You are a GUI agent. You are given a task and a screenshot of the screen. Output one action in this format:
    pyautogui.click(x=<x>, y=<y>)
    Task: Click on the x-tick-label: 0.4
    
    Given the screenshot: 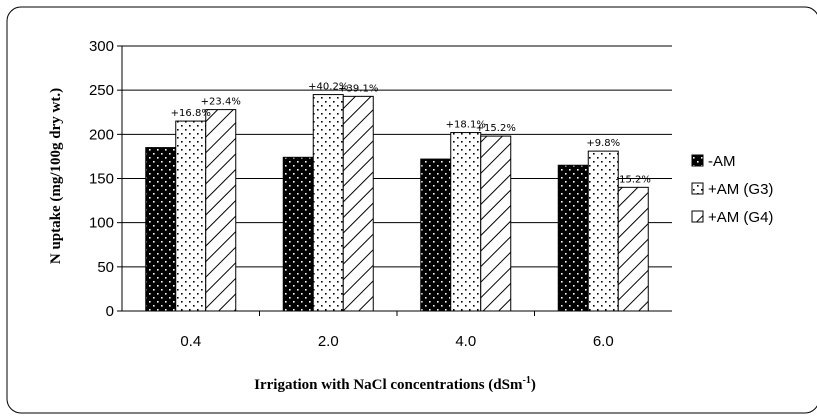 What is the action you would take?
    pyautogui.click(x=190, y=341)
    